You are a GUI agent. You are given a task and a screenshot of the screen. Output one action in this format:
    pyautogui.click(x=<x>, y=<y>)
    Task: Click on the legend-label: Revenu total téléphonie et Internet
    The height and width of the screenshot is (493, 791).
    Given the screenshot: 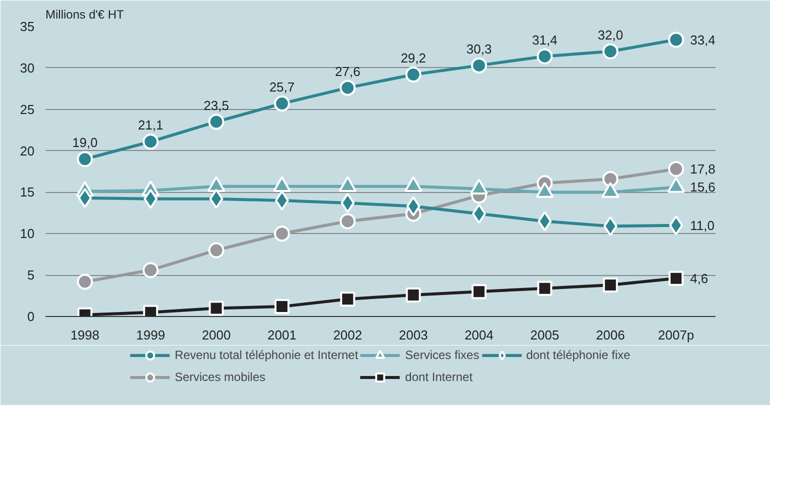 What is the action you would take?
    pyautogui.click(x=266, y=355)
    